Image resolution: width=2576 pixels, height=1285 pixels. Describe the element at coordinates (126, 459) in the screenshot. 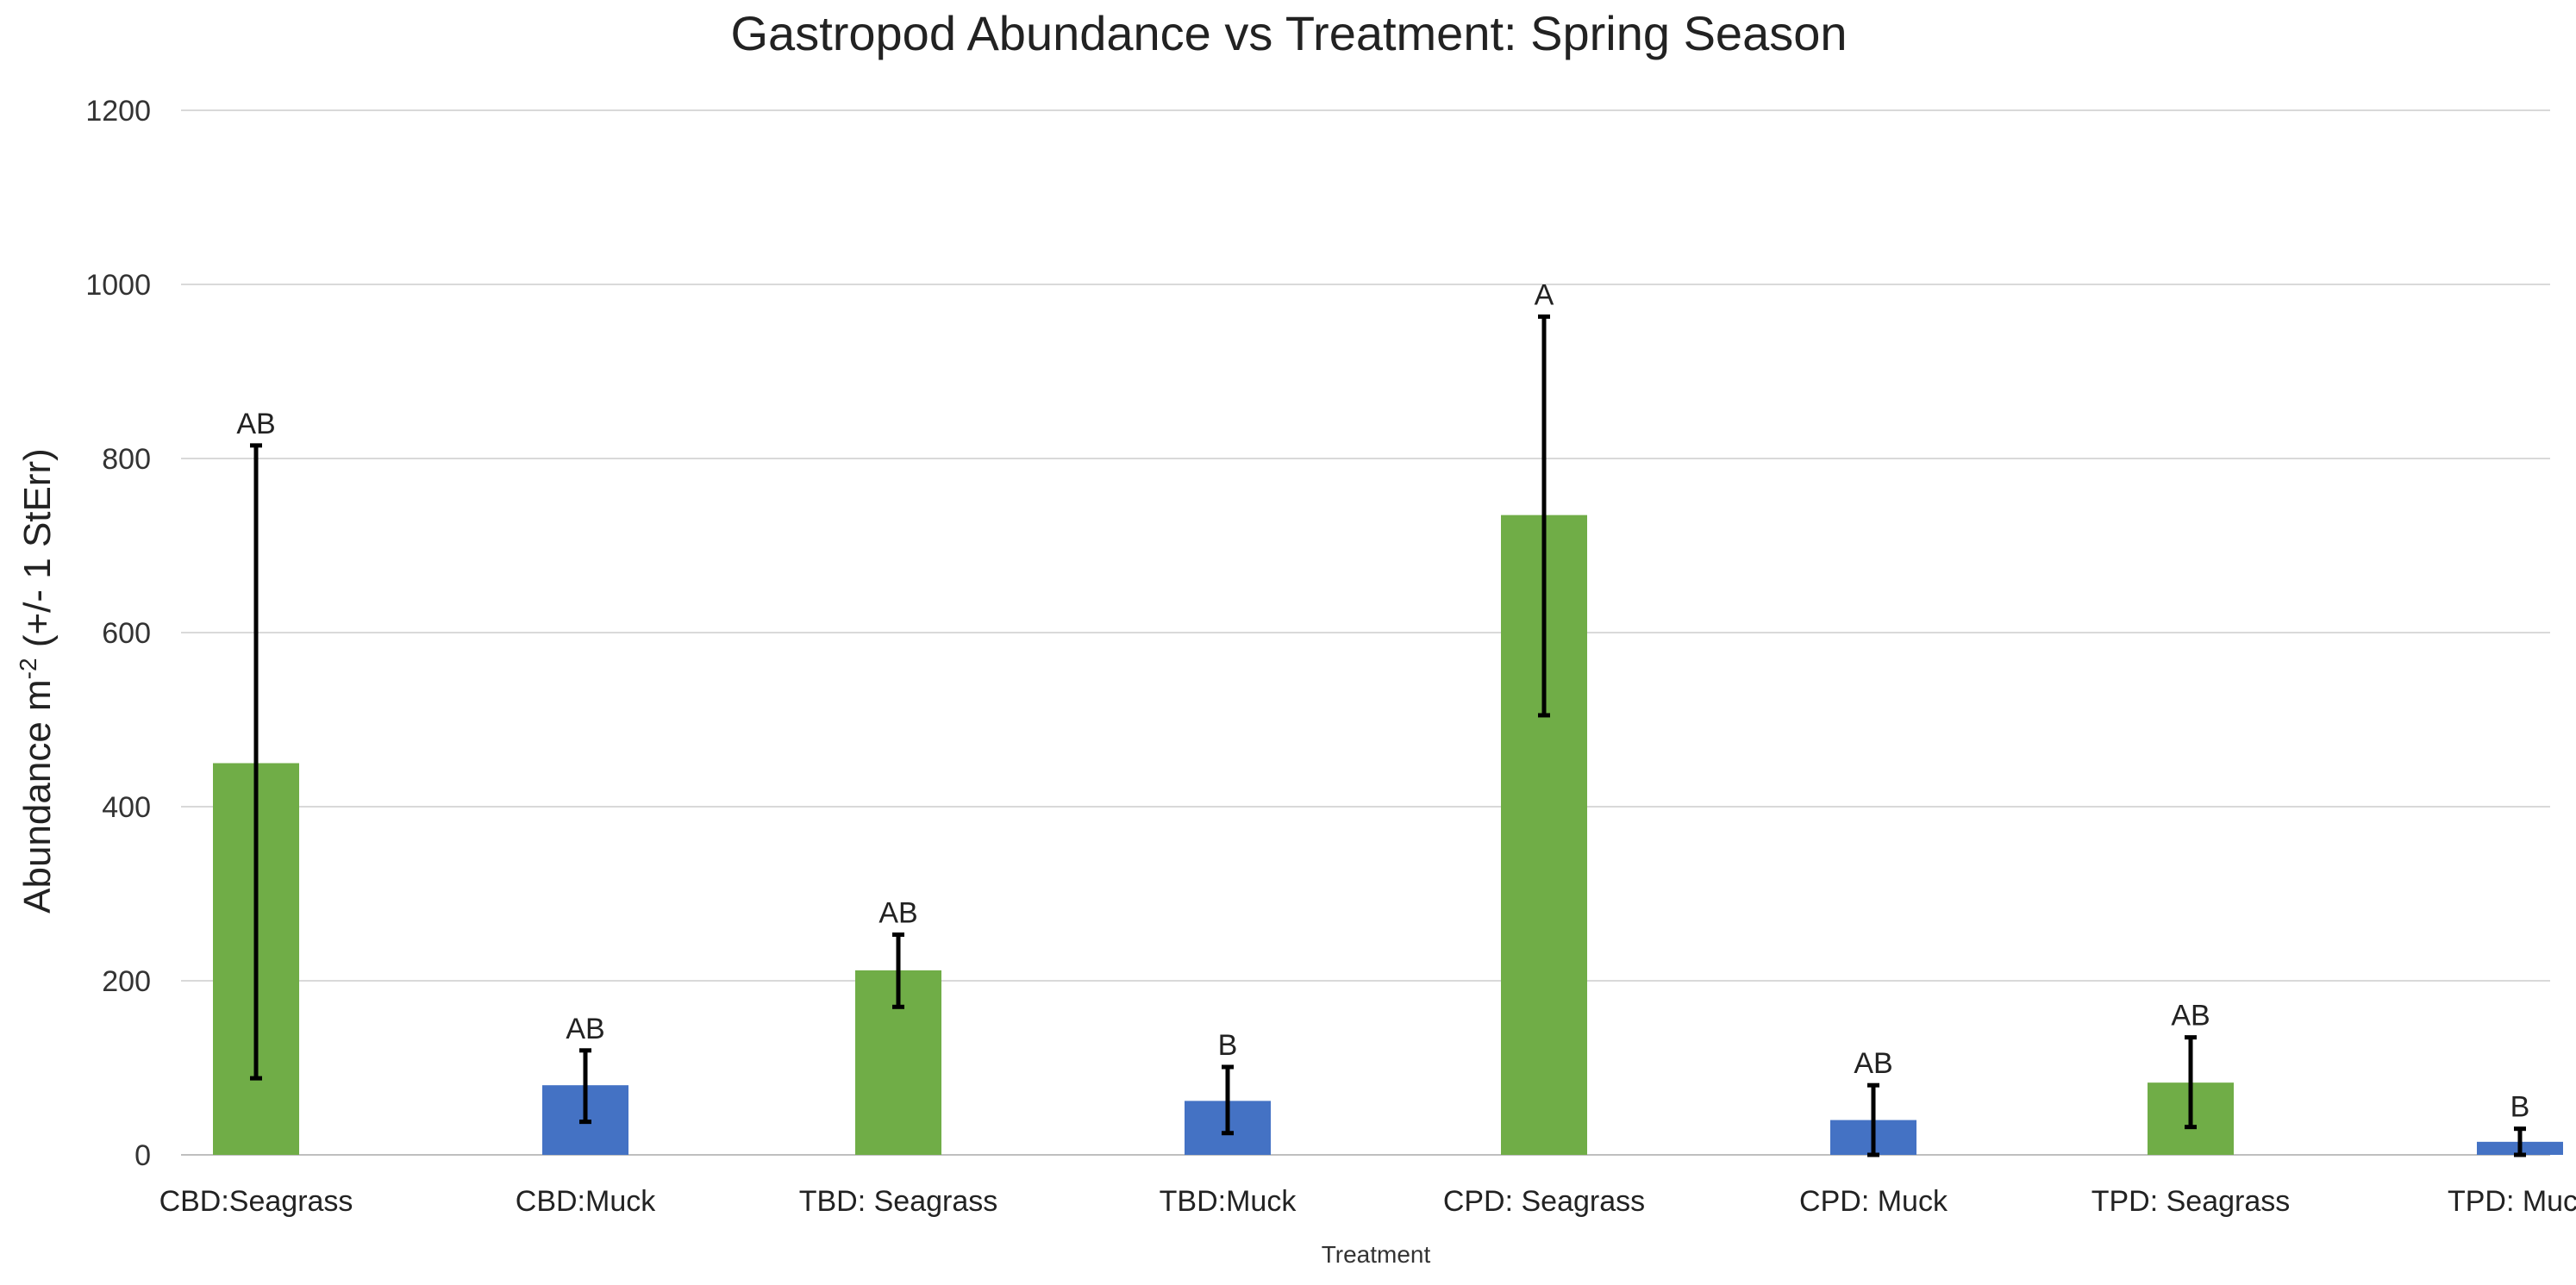

I see `y-tick-label: 800` at that location.